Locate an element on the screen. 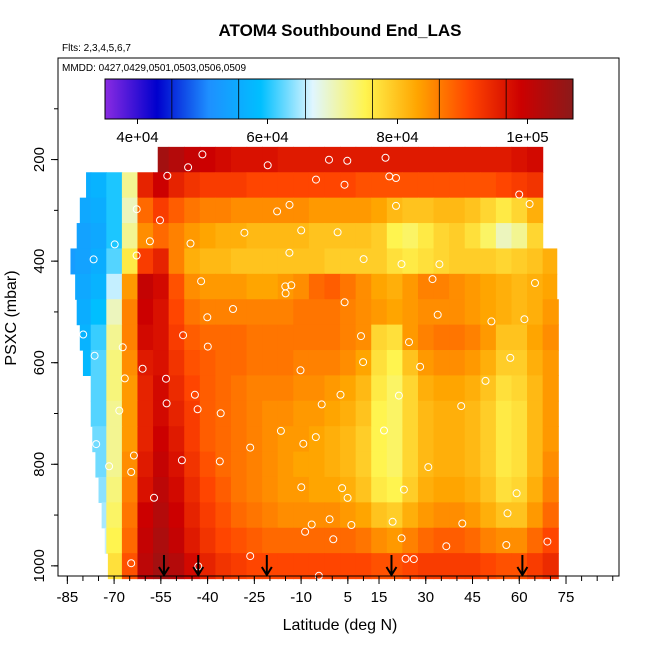 Image resolution: width=650 pixels, height=650 pixels. x-tick-label: -70 is located at coordinates (114, 597).